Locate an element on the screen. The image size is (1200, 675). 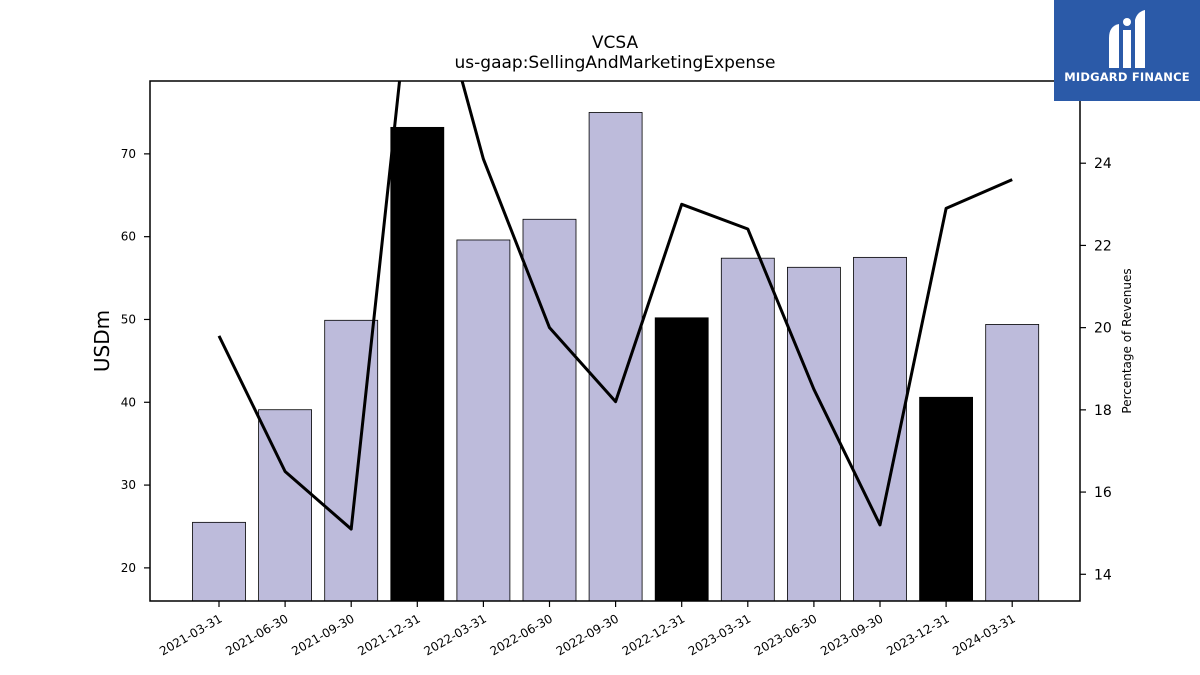
x-tick-label: 2021-12-31 is located at coordinates (388, 634).